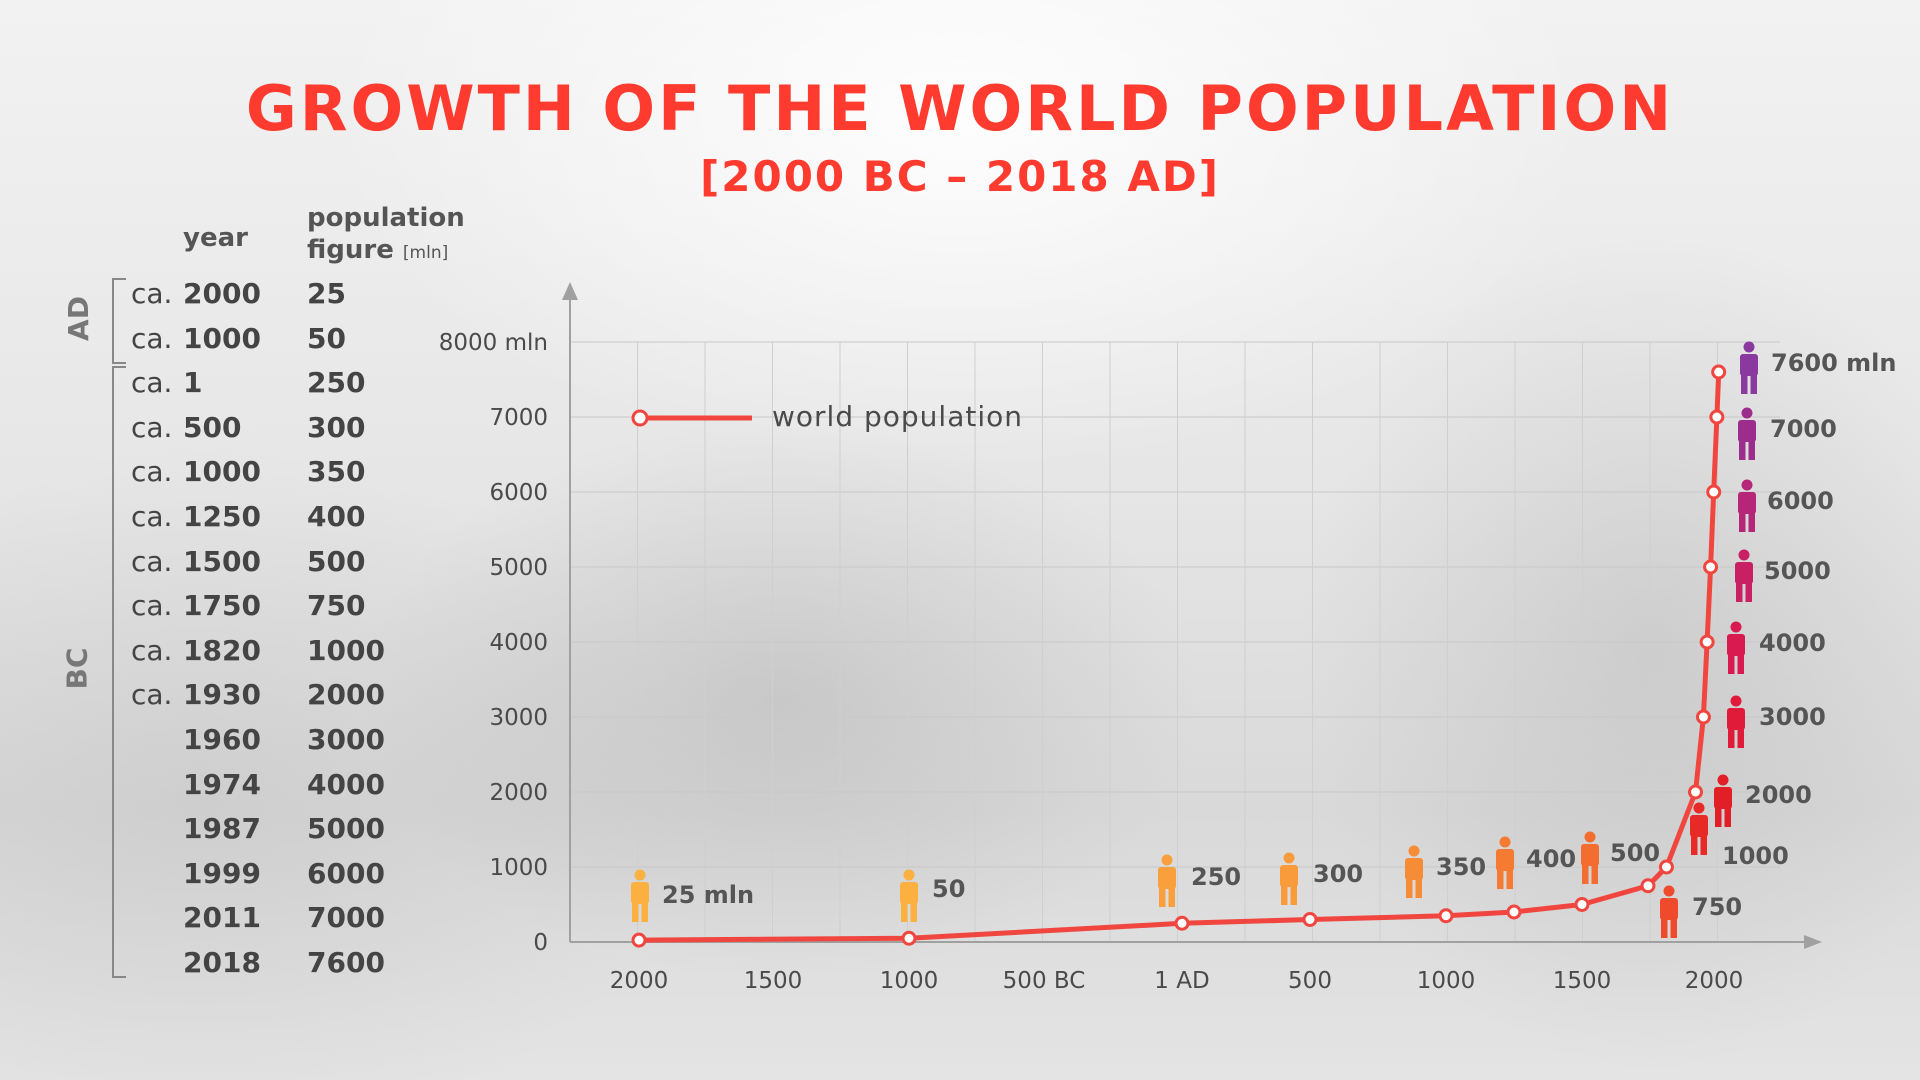 The width and height of the screenshot is (1920, 1080). Describe the element at coordinates (493, 343) in the screenshot. I see `y-tick-label: 8000 mln` at that location.